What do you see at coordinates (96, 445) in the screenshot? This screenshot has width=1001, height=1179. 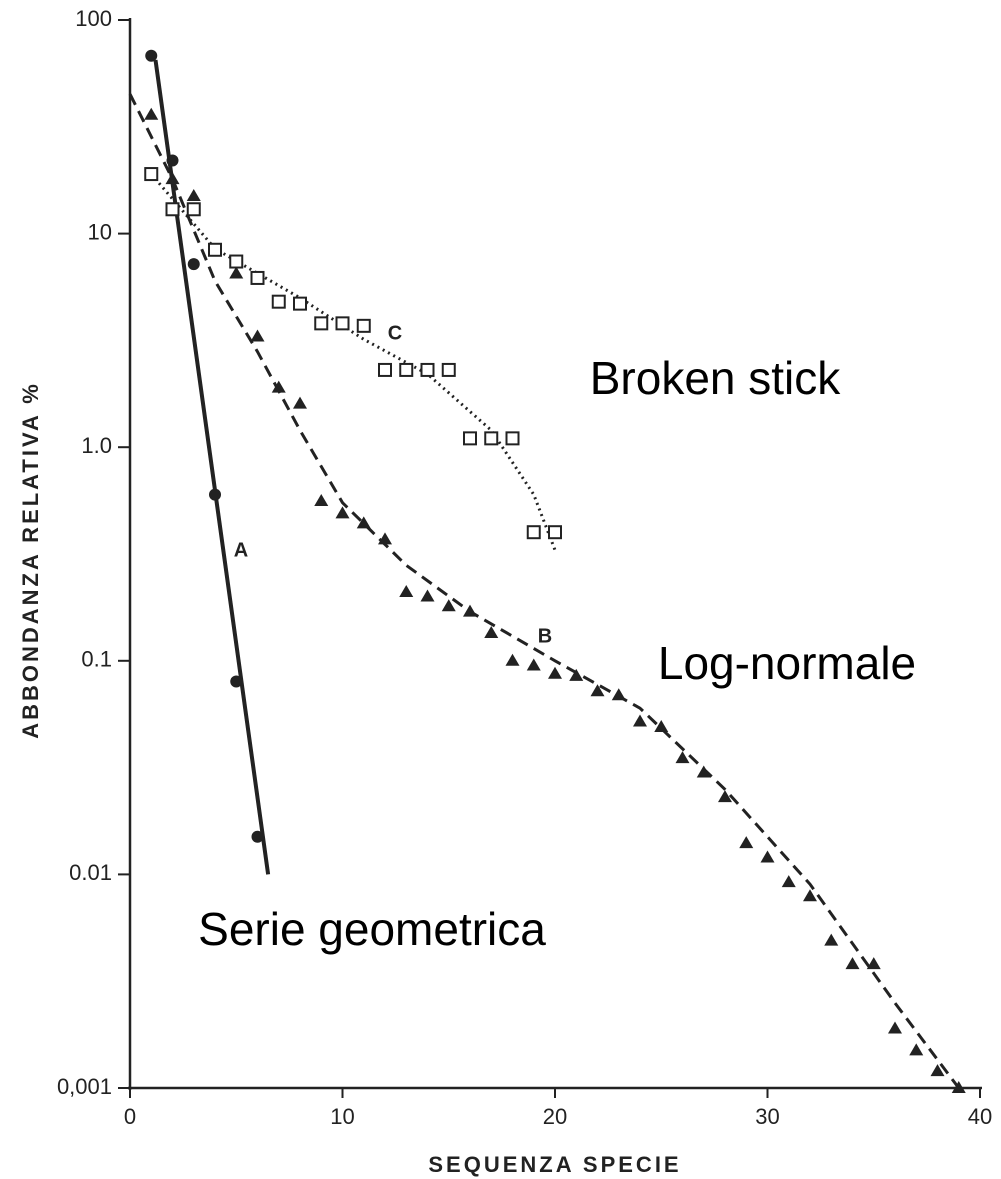 I see `y-tick-label: 1.0` at bounding box center [96, 445].